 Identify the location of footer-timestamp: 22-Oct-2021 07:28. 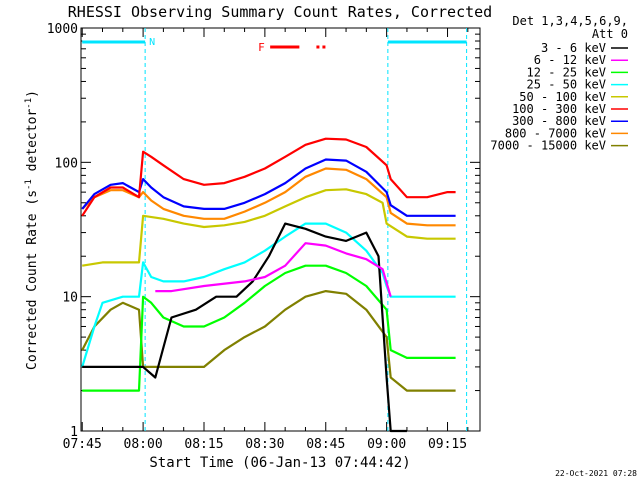
(596, 473).